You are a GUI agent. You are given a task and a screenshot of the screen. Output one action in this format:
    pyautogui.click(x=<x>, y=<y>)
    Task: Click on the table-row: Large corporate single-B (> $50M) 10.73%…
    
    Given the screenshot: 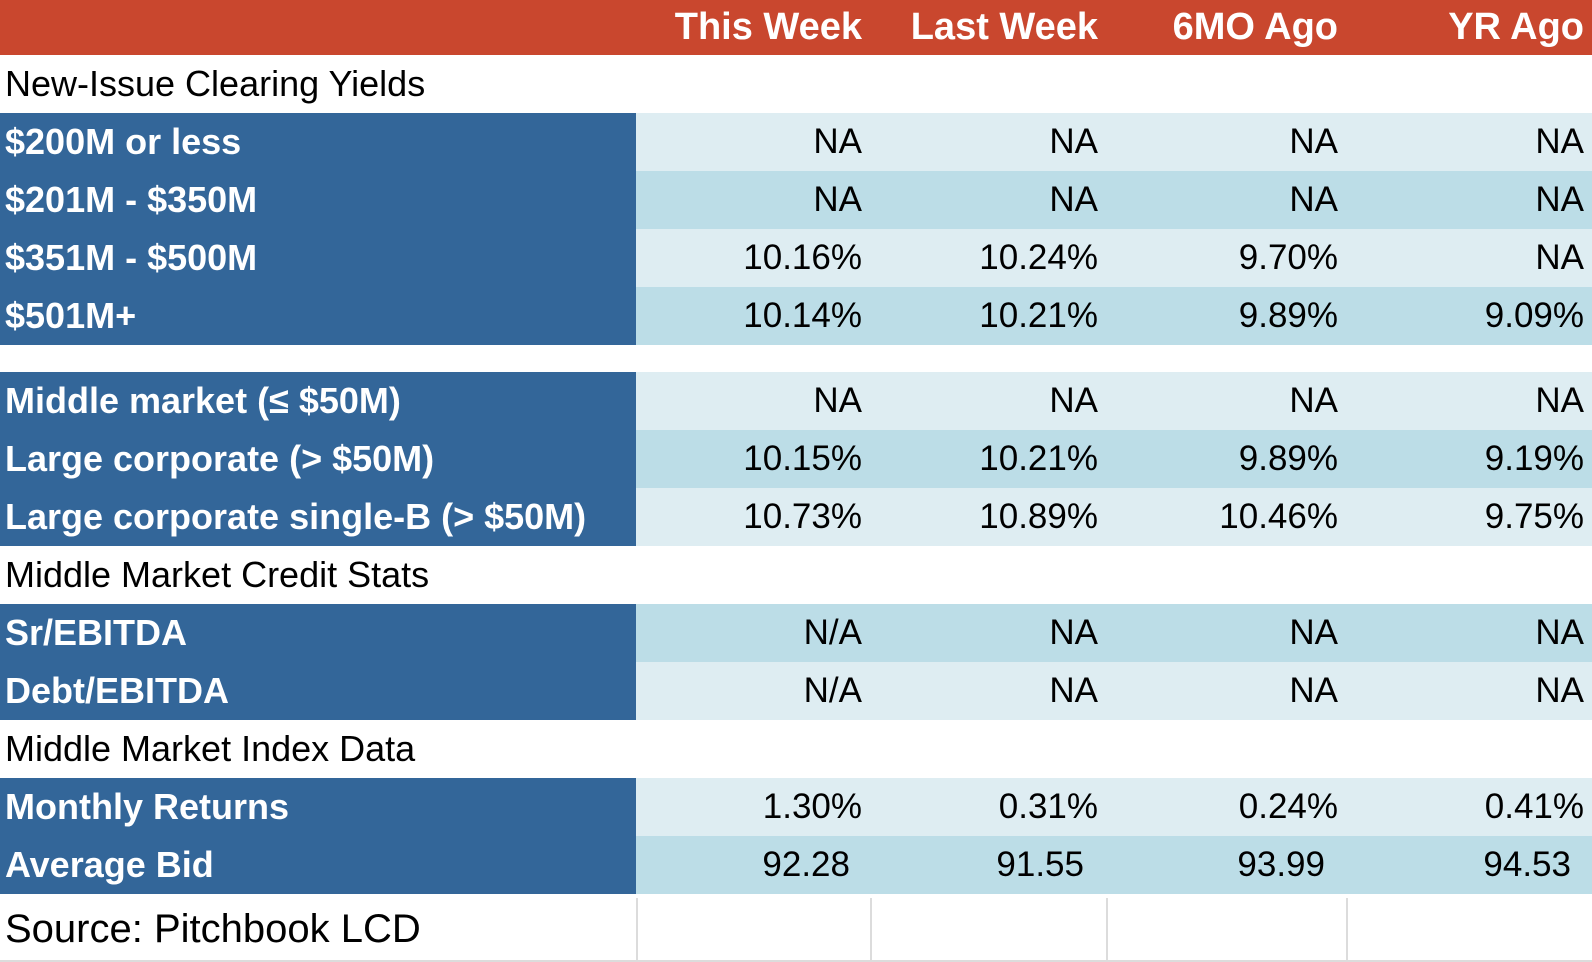 What is the action you would take?
    pyautogui.click(x=796, y=517)
    